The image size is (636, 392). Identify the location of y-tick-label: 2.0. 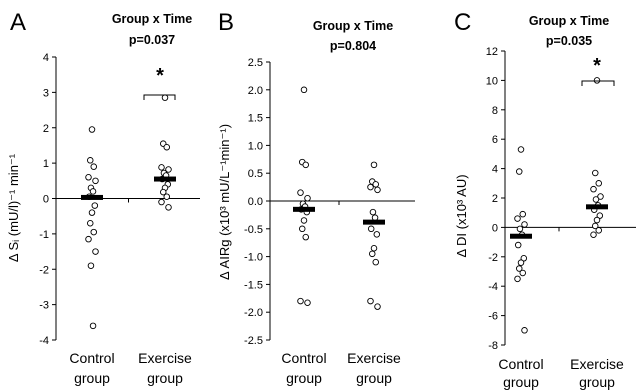
(255, 91).